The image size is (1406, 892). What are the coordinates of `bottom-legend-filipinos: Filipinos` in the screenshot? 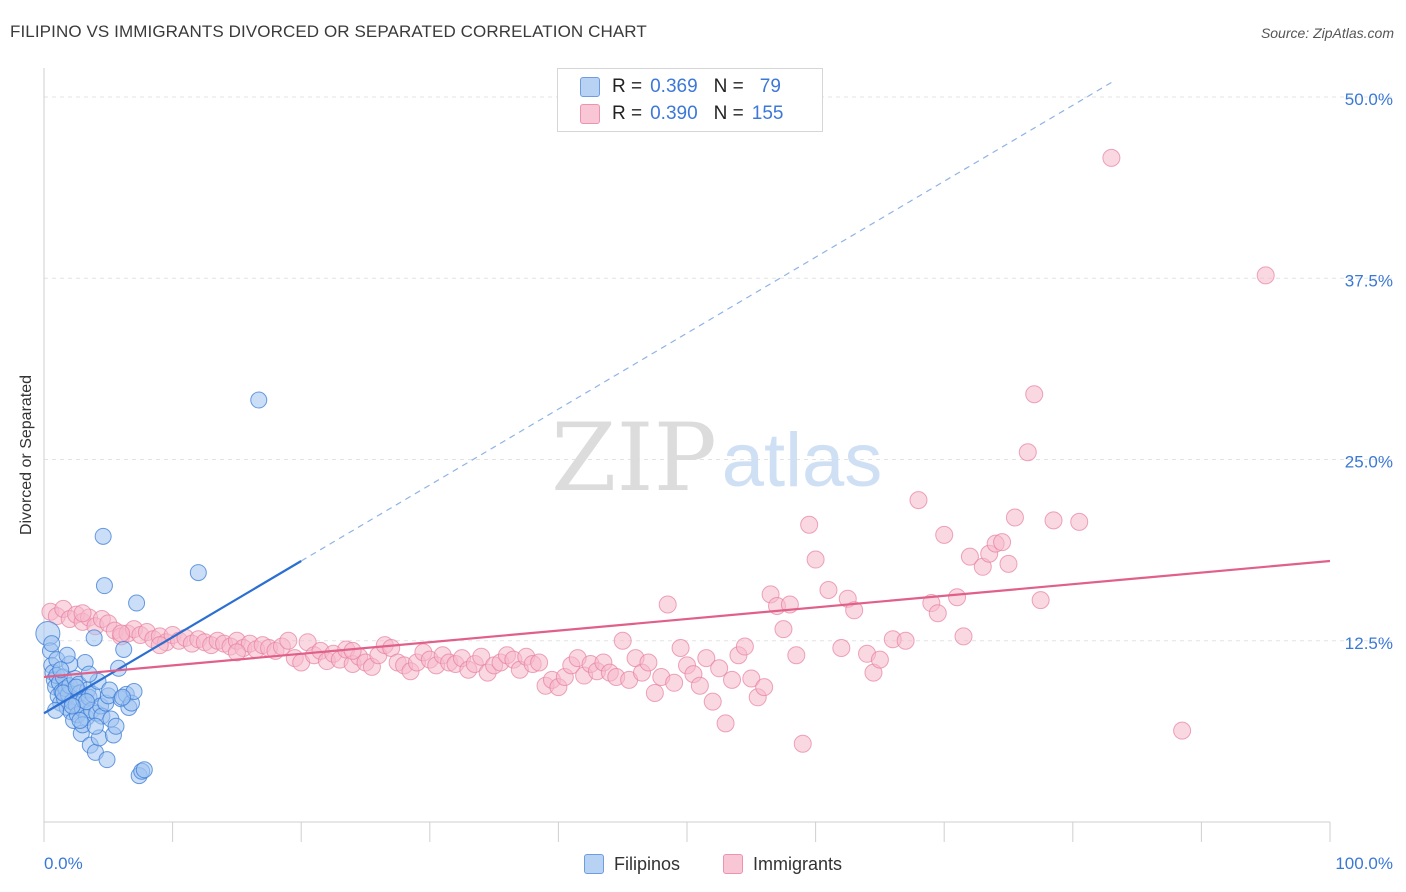 It's located at (632, 864).